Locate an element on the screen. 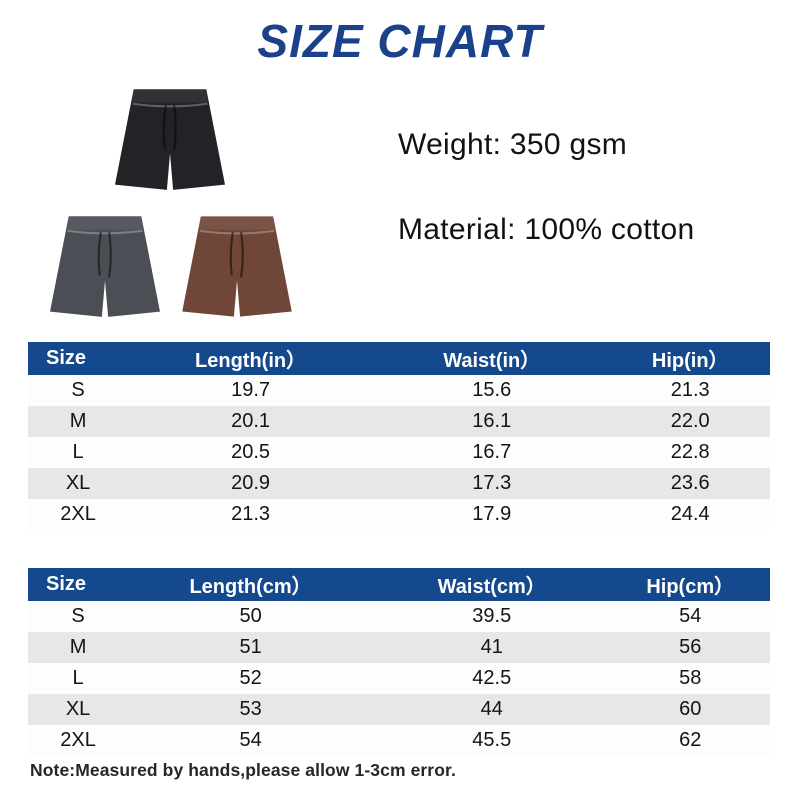 The height and width of the screenshot is (800, 800). header-row: Size Length(in） Waist(in） Hip(in） is located at coordinates (399, 358).